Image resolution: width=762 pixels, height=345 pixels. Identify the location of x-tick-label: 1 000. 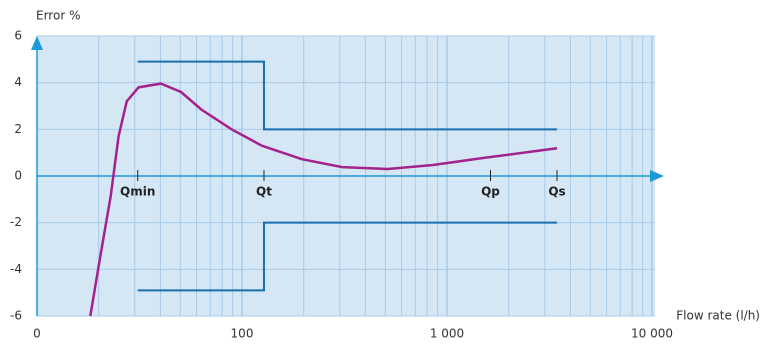
(447, 334).